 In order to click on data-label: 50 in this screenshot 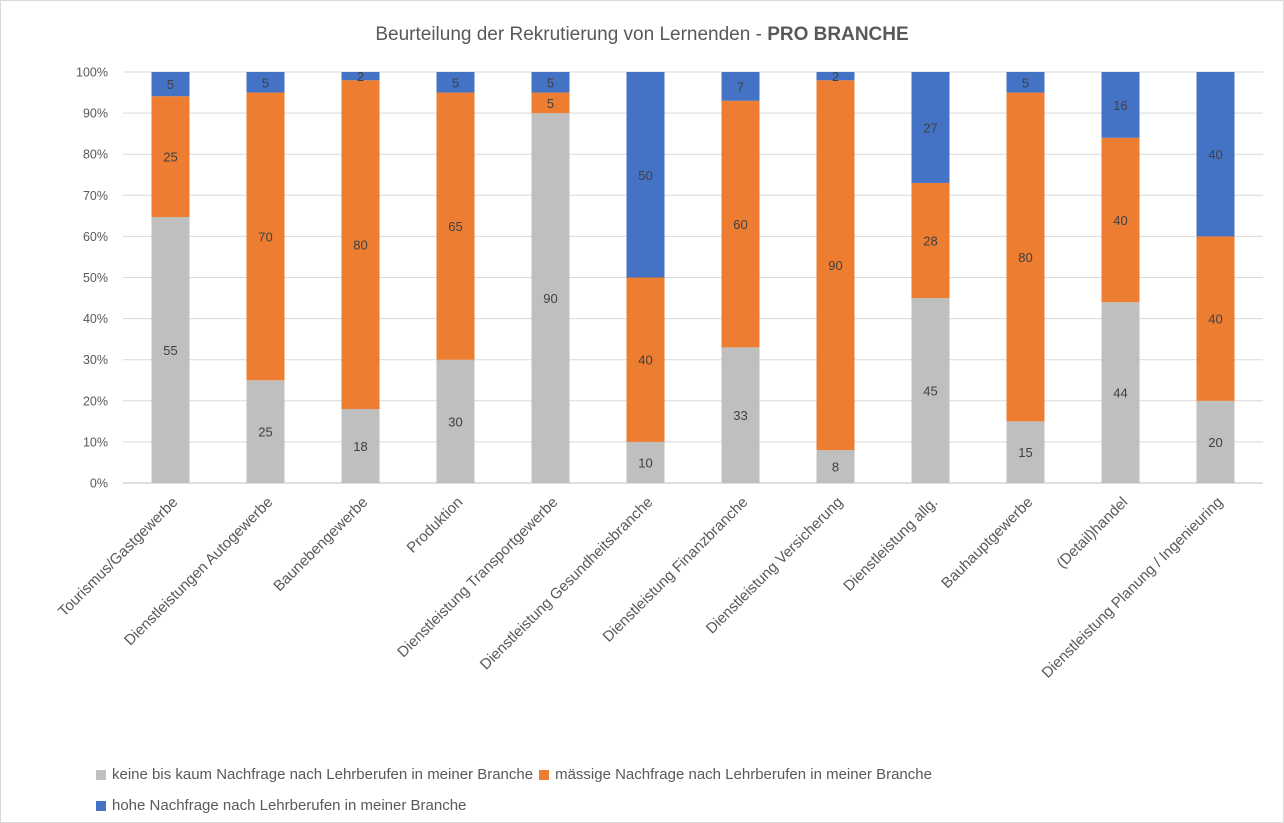, I will do `click(645, 175)`.